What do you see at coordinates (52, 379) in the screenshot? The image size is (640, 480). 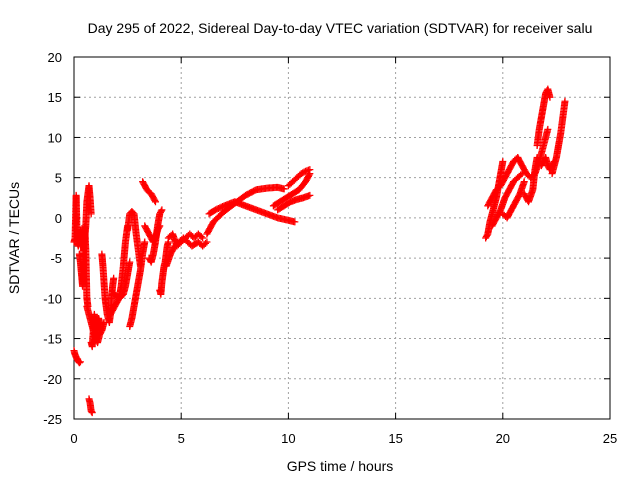 I see `y-tick-label: -20` at bounding box center [52, 379].